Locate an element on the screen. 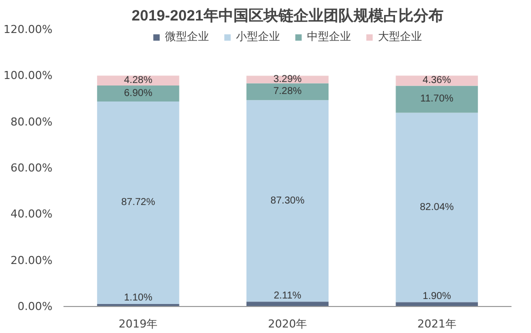 This screenshot has height=333, width=531. y-tick-label: 20.00% is located at coordinates (31, 260).